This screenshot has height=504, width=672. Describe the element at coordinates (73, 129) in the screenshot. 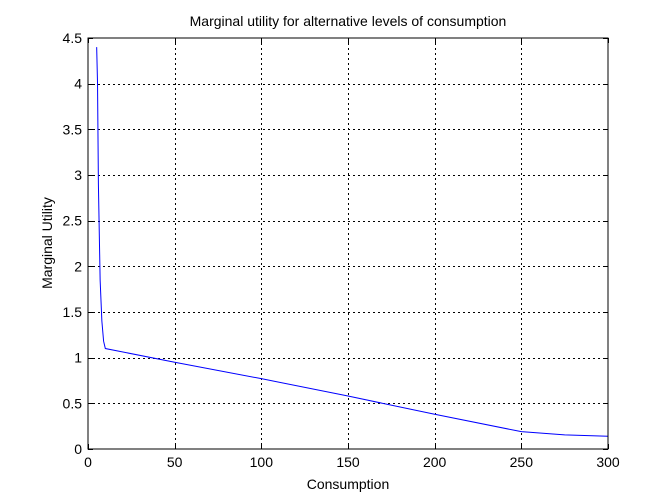

I see `y-tick-label: 3.5` at that location.